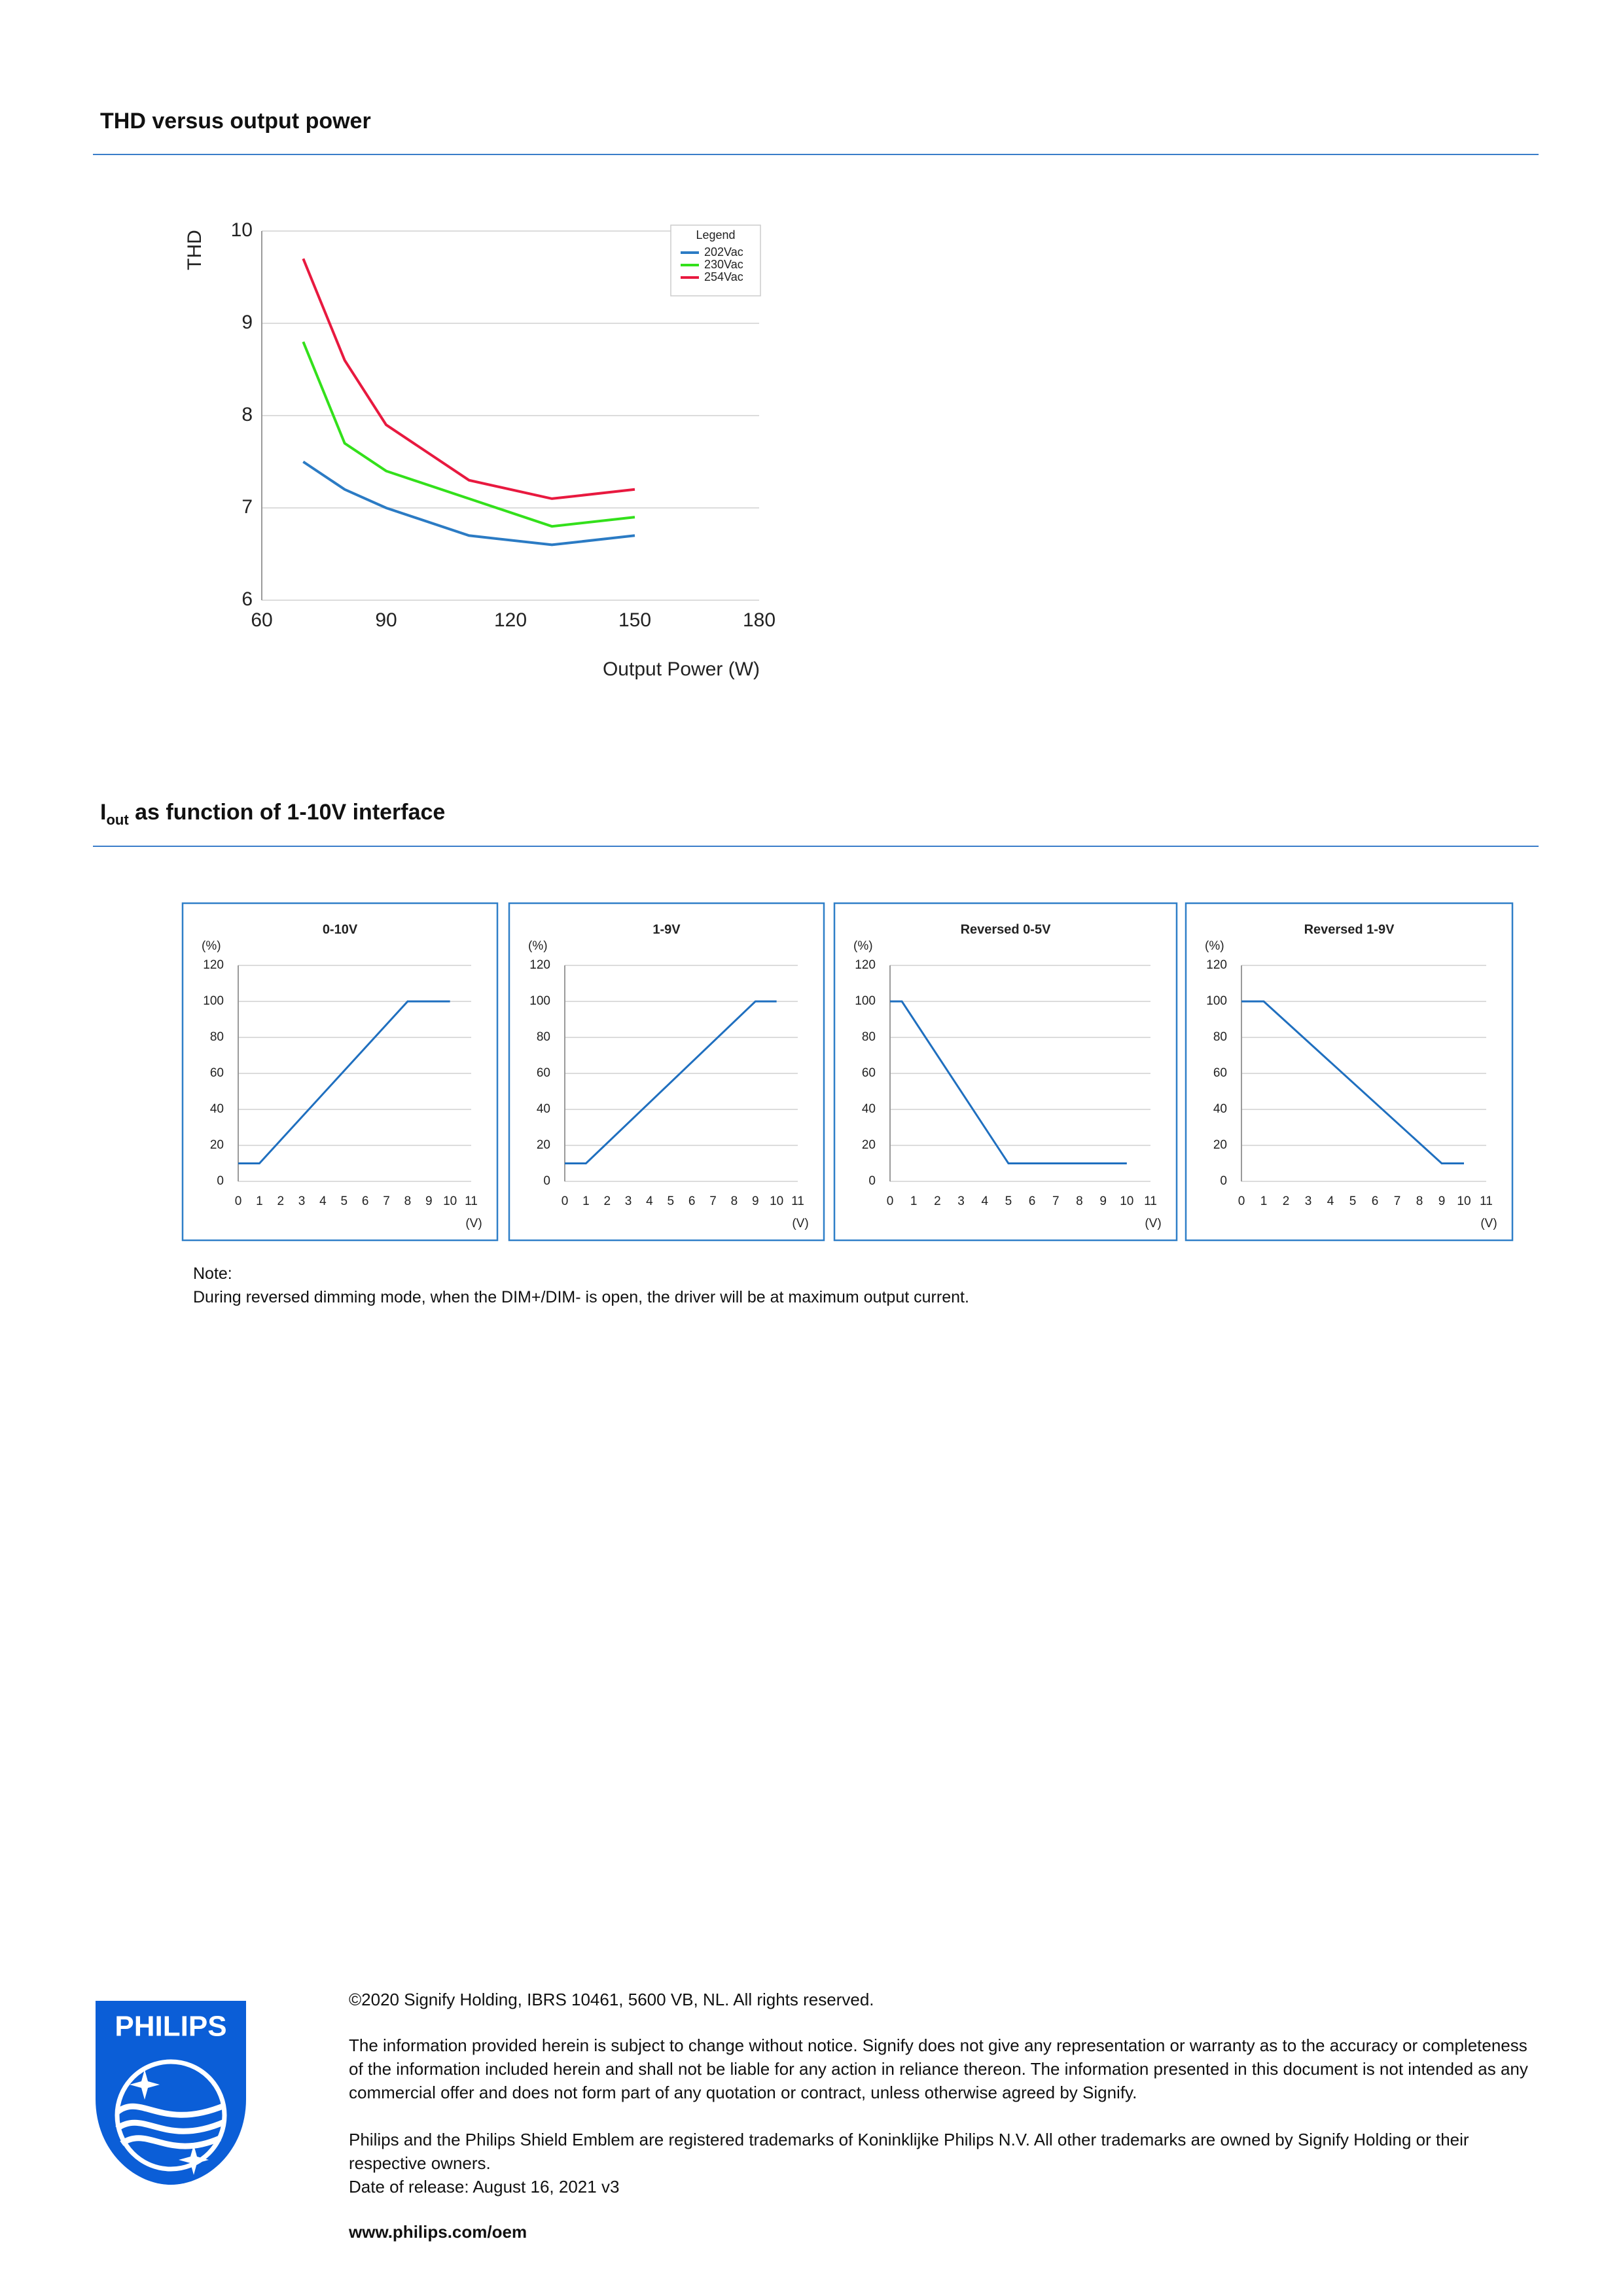 The height and width of the screenshot is (2296, 1623). What do you see at coordinates (723, 252) in the screenshot?
I see `legend-label: 202Vac` at bounding box center [723, 252].